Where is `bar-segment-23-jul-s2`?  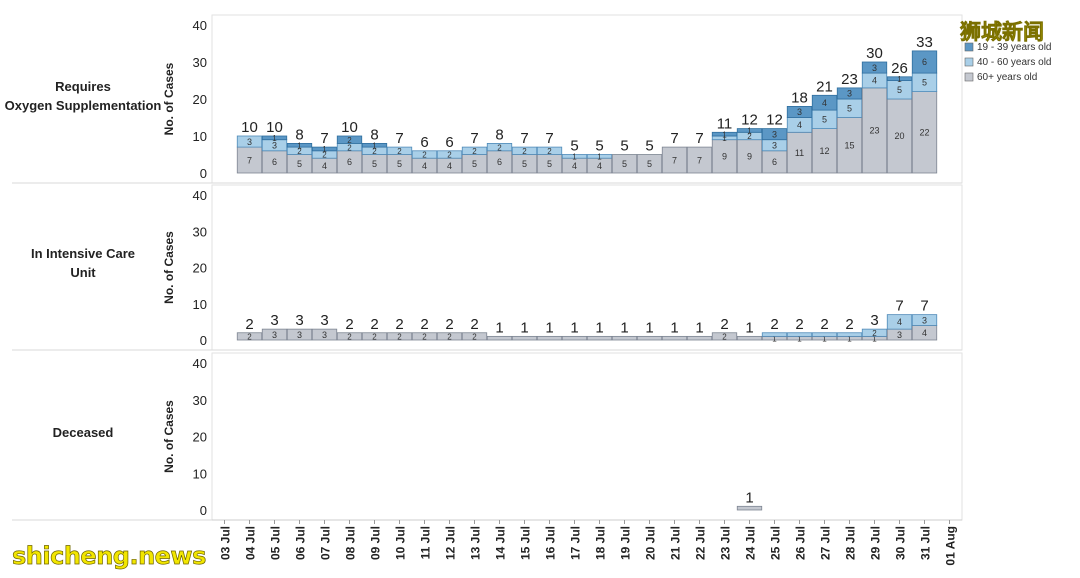
bar-segment-23-jul-s2 is located at coordinates (724, 134).